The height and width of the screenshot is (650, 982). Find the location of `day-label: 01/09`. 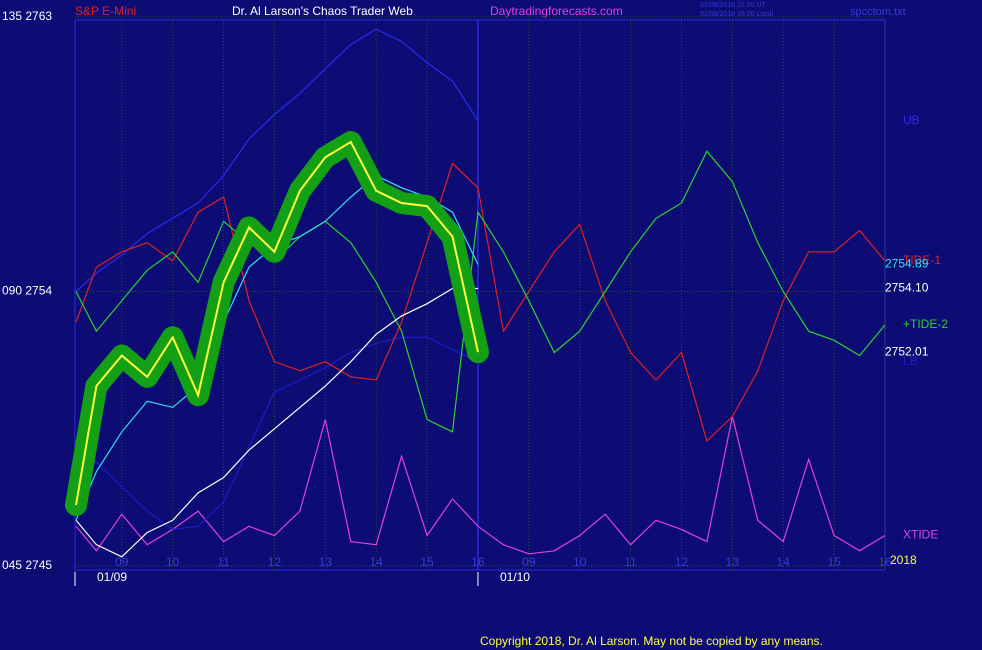

day-label: 01/09 is located at coordinates (112, 577).